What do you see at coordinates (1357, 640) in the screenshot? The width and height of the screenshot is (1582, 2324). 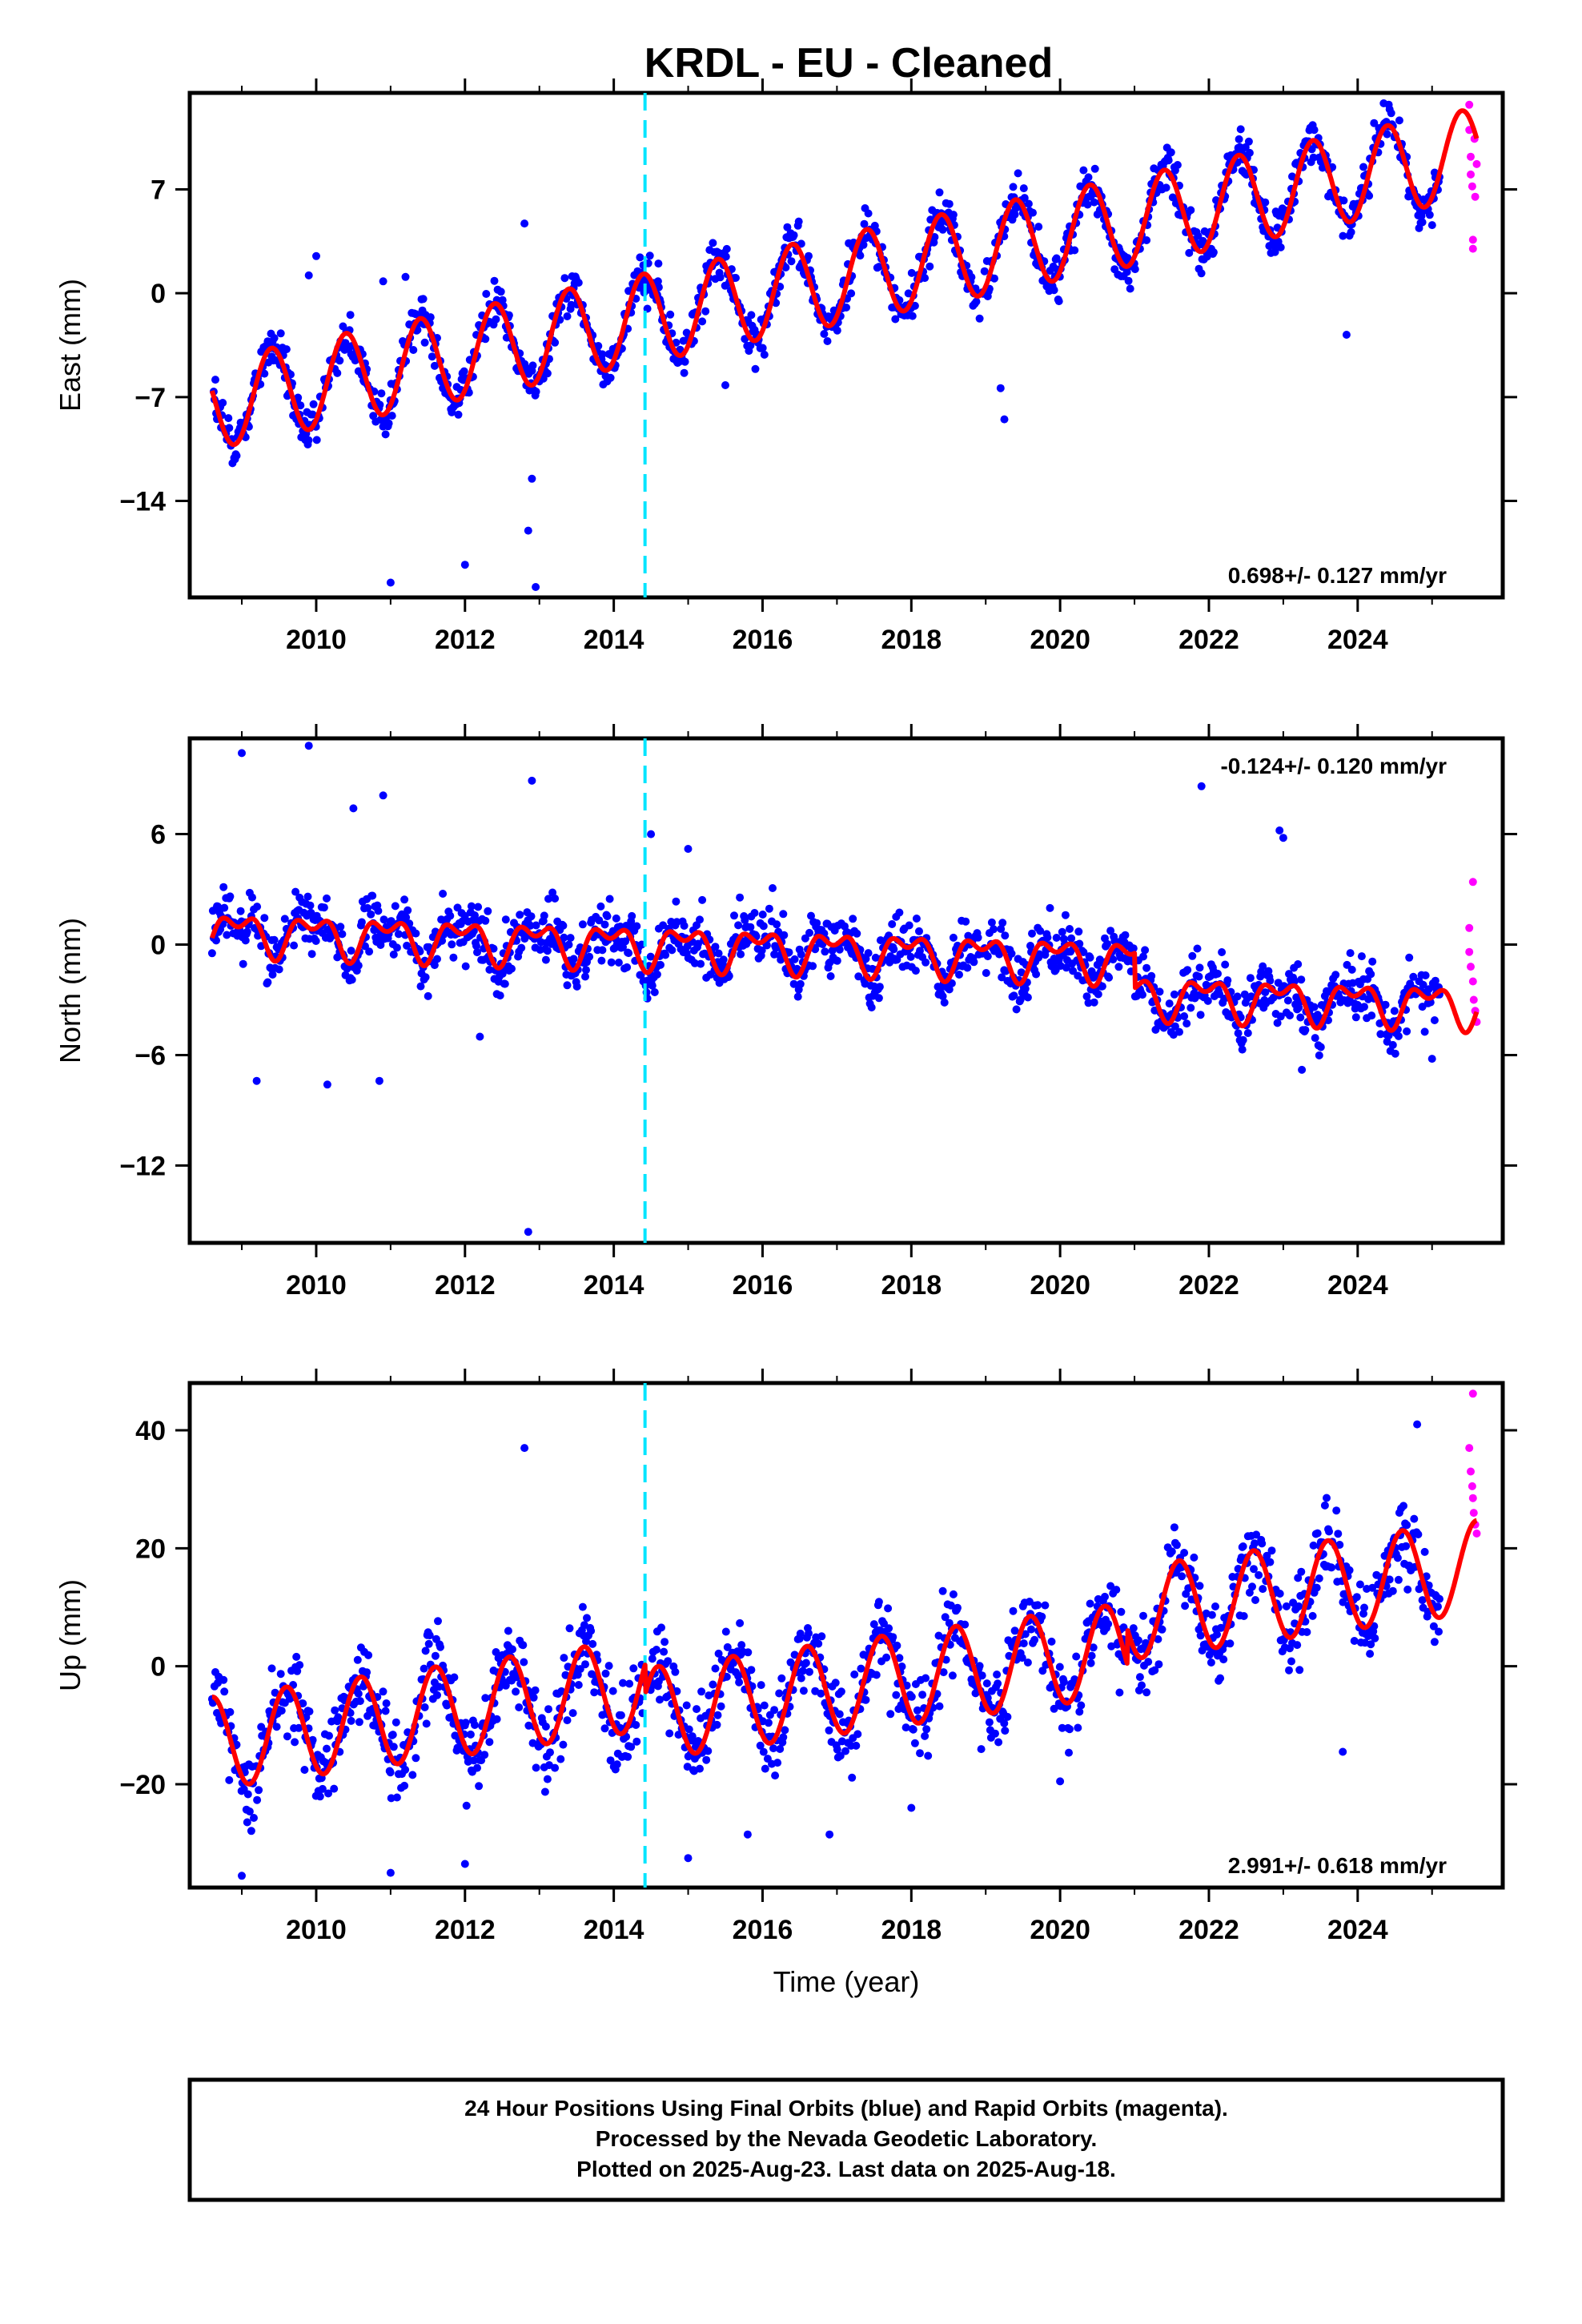 I see `x-tick-label: 2024` at bounding box center [1357, 640].